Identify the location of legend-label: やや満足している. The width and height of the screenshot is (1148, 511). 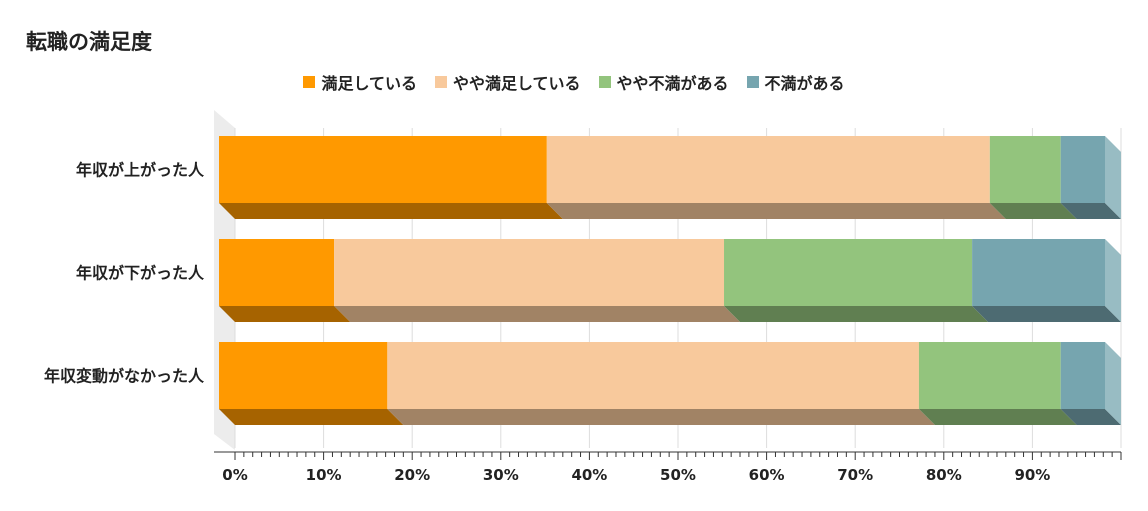
(516, 83).